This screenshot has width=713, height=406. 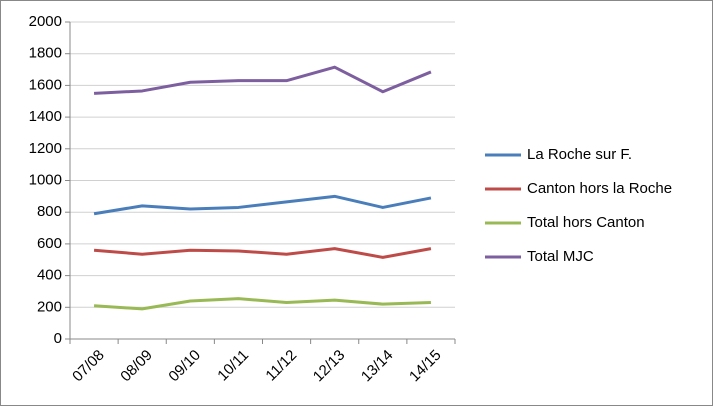 I want to click on y-tick-label: 600, so click(x=49, y=243).